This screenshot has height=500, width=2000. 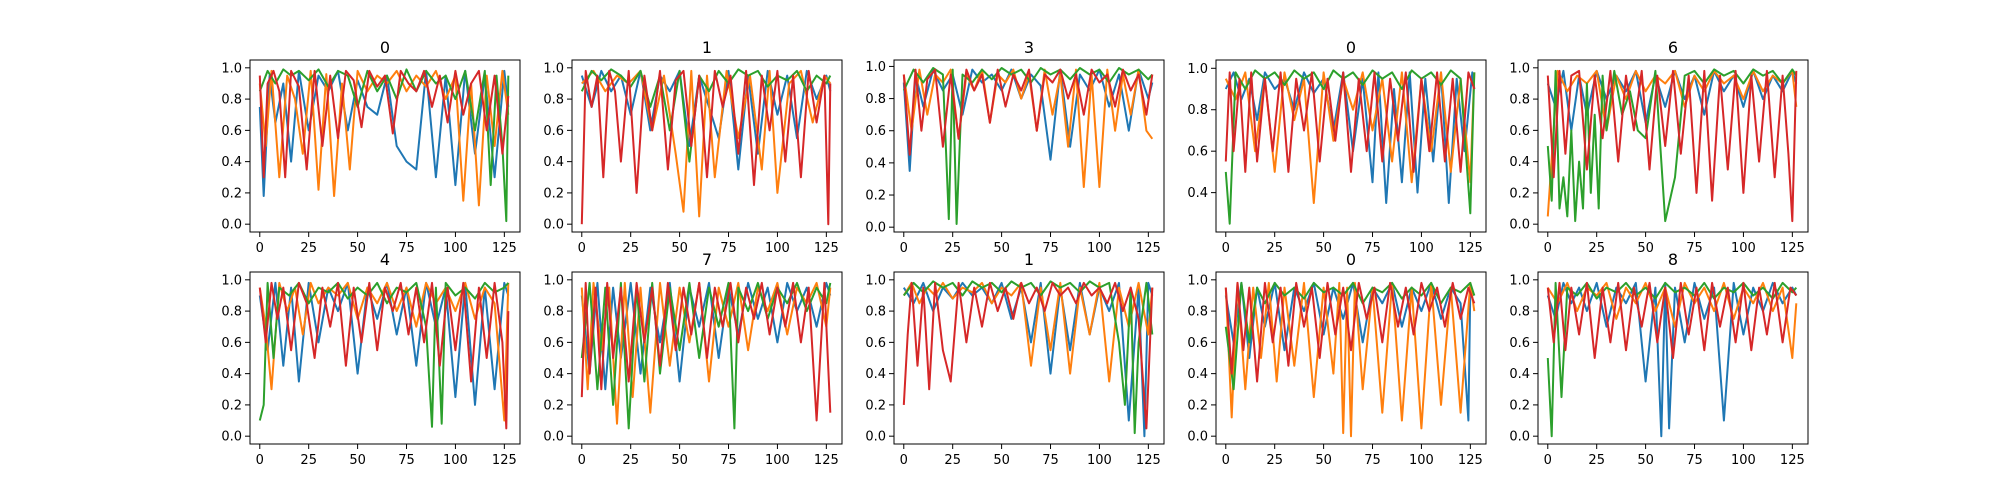 What do you see at coordinates (385, 259) in the screenshot?
I see `subplot-title: 4` at bounding box center [385, 259].